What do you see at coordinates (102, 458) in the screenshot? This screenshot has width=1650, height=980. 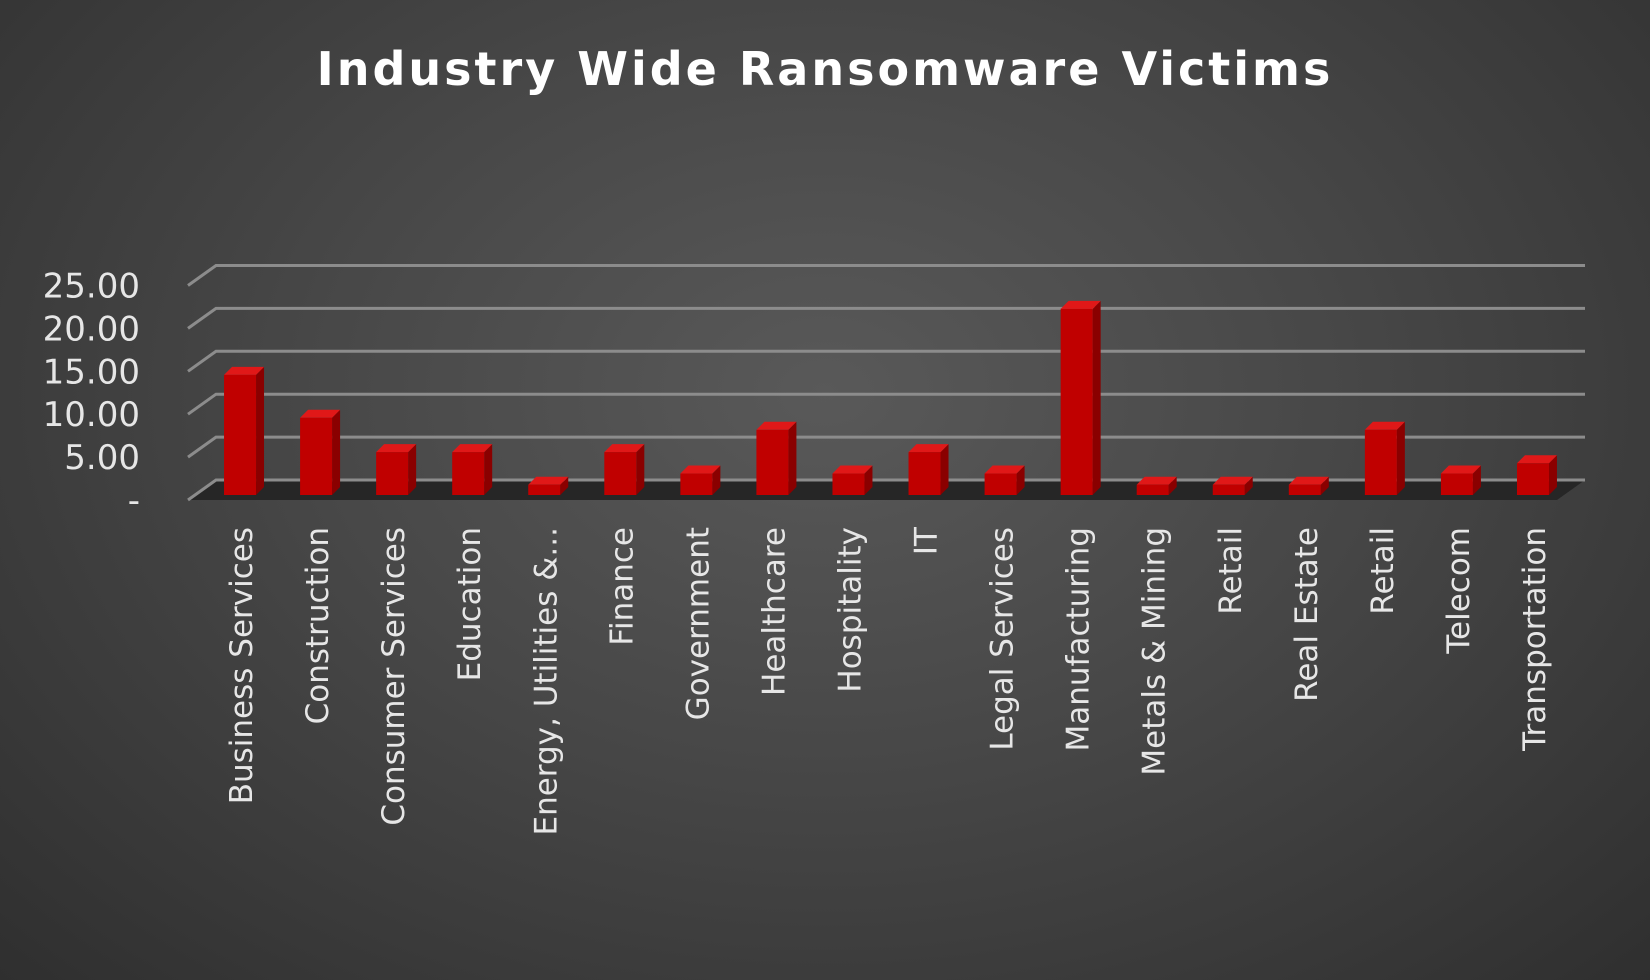 I see `y-tick-label: 5.00` at bounding box center [102, 458].